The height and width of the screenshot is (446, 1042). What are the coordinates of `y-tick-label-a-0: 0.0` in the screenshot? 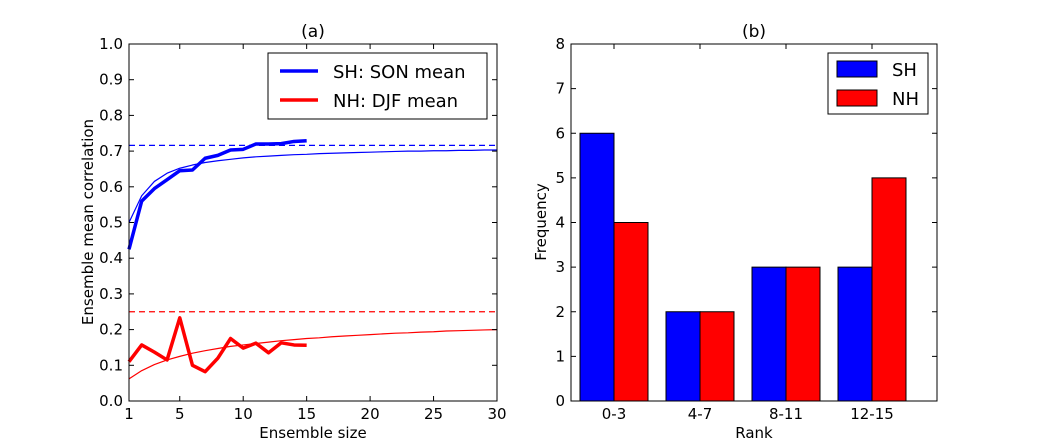 It's located at (111, 401).